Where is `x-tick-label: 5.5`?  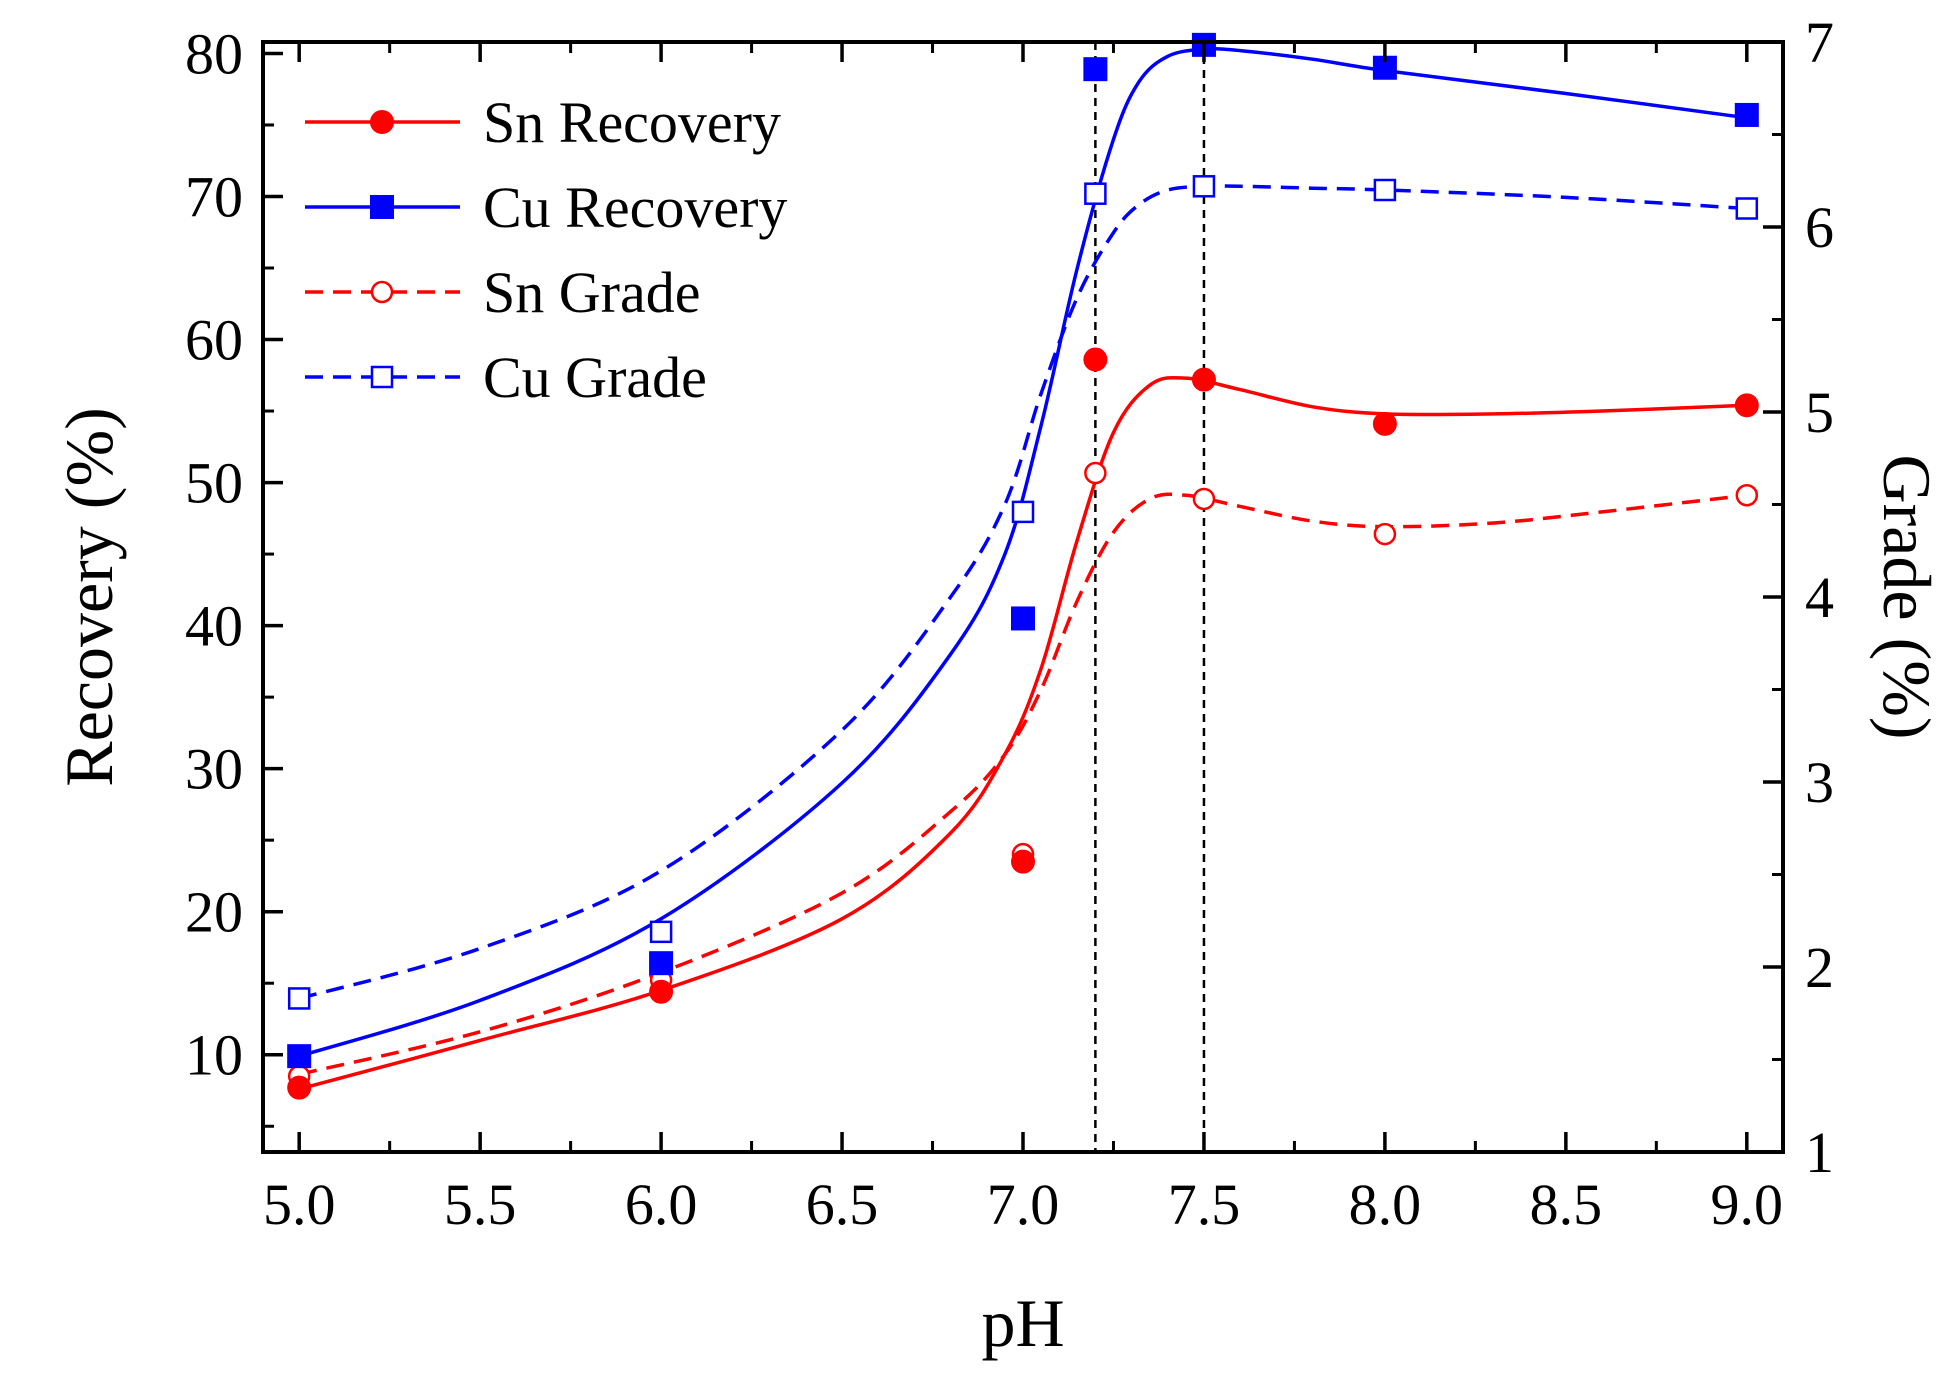
x-tick-label: 5.5 is located at coordinates (480, 1204).